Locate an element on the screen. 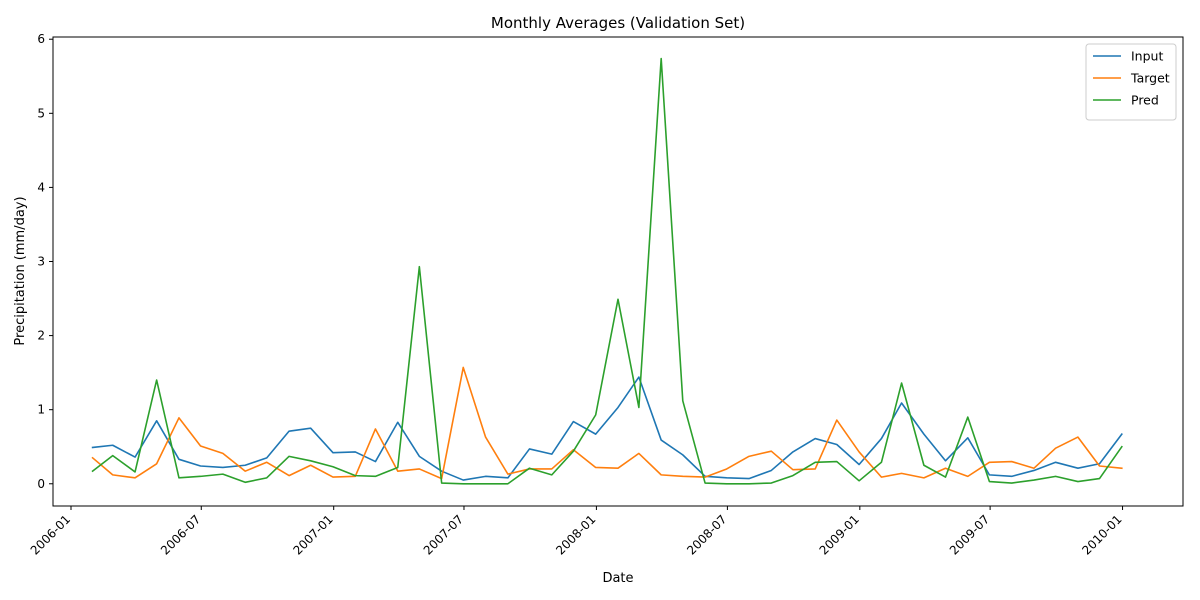  y-tick-label: 0 is located at coordinates (41, 484).